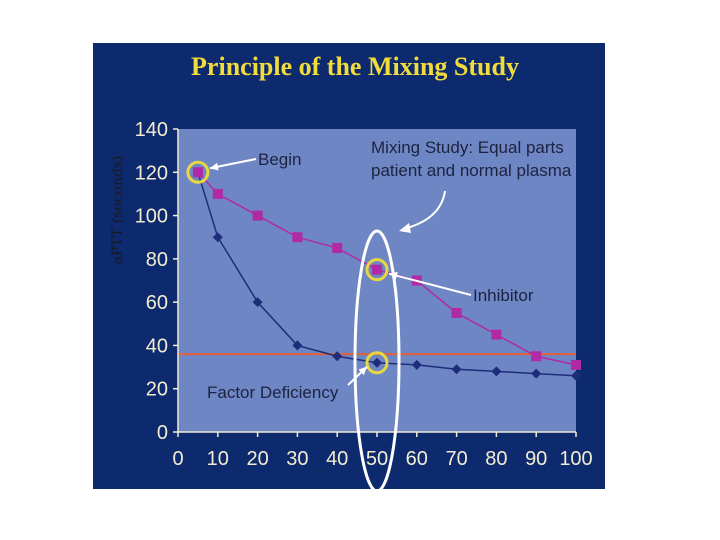  What do you see at coordinates (575, 459) in the screenshot?
I see `x-tick-label: 100` at bounding box center [575, 459].